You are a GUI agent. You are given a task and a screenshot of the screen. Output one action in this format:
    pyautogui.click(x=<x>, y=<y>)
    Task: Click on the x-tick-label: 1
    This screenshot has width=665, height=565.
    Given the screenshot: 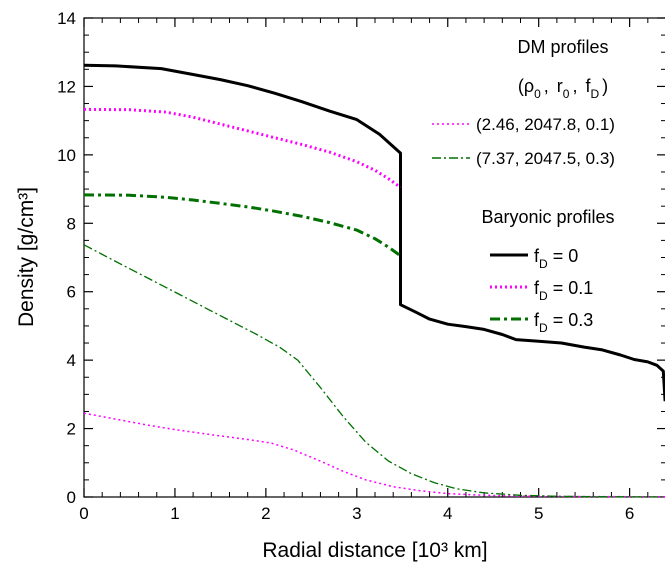 What is the action you would take?
    pyautogui.click(x=174, y=513)
    